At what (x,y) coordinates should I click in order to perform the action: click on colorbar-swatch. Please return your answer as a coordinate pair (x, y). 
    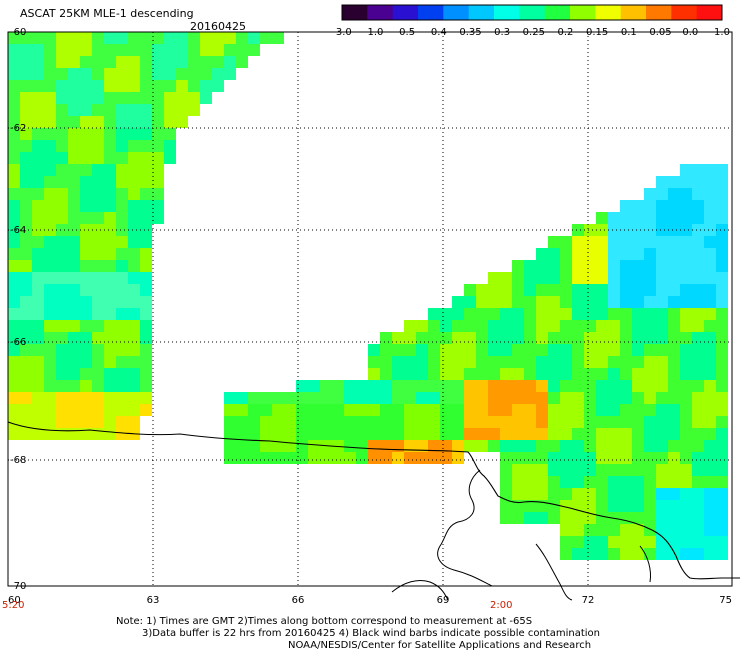
    Looking at the image, I should click on (507, 12).